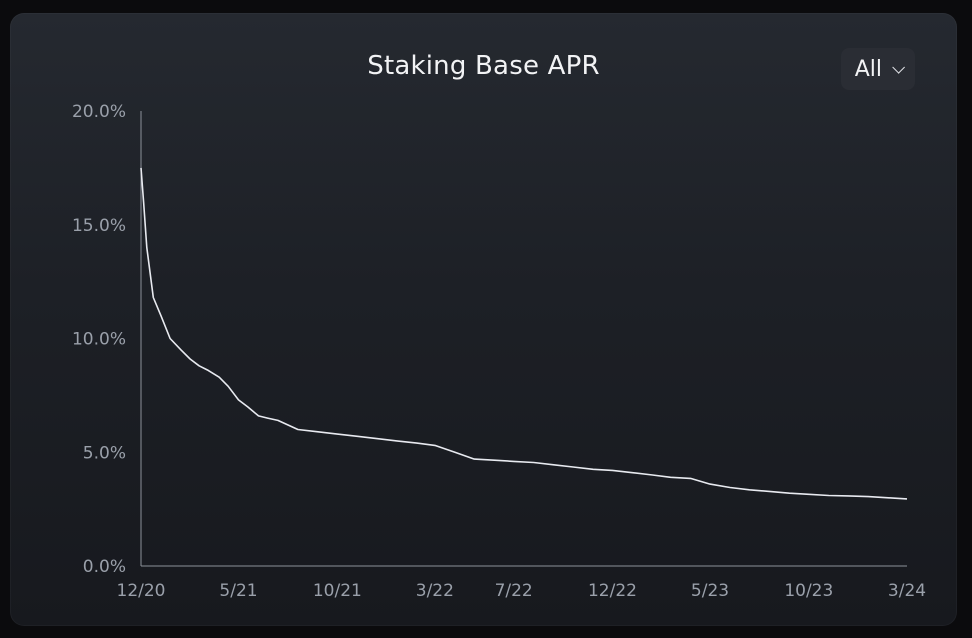  What do you see at coordinates (238, 591) in the screenshot?
I see `x-tick-label: 5/21` at bounding box center [238, 591].